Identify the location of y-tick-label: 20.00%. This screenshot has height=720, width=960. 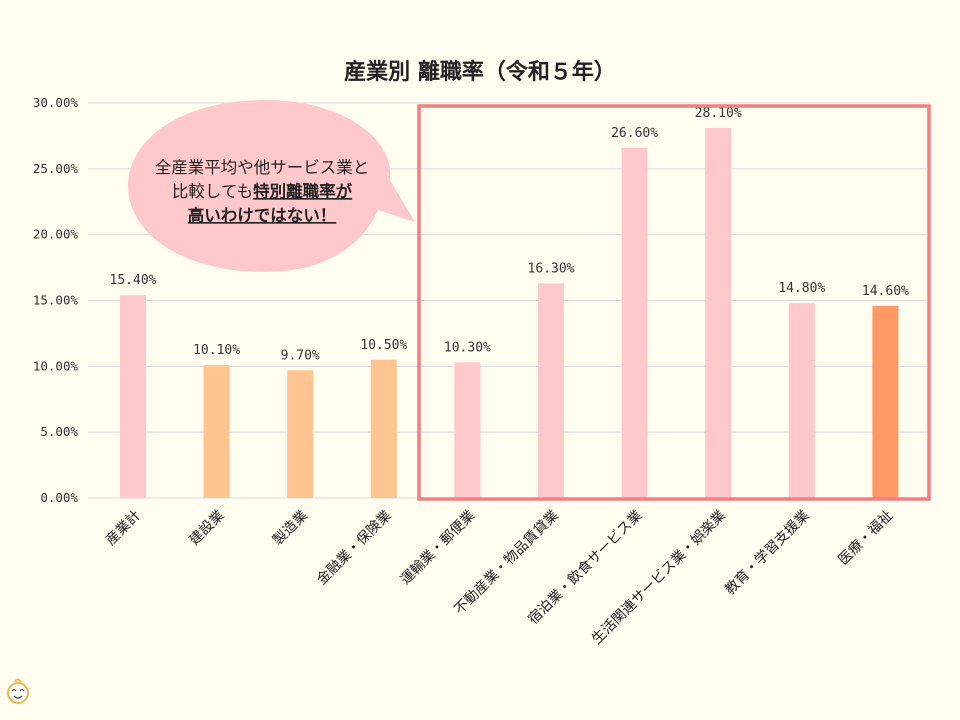
(56, 234).